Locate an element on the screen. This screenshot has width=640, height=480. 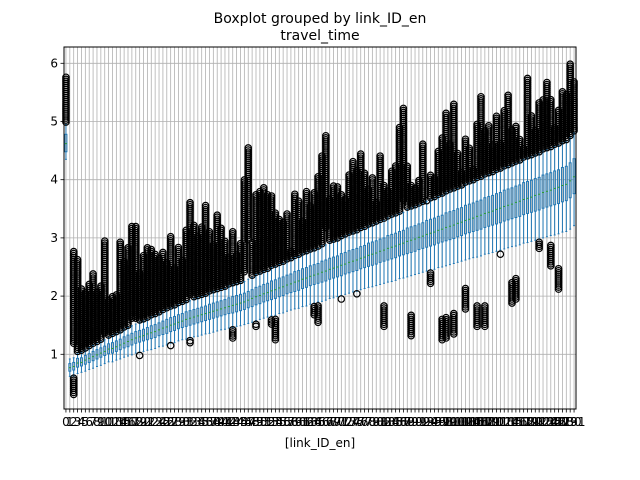
chart-subtitle: travel_time is located at coordinates (319, 36).